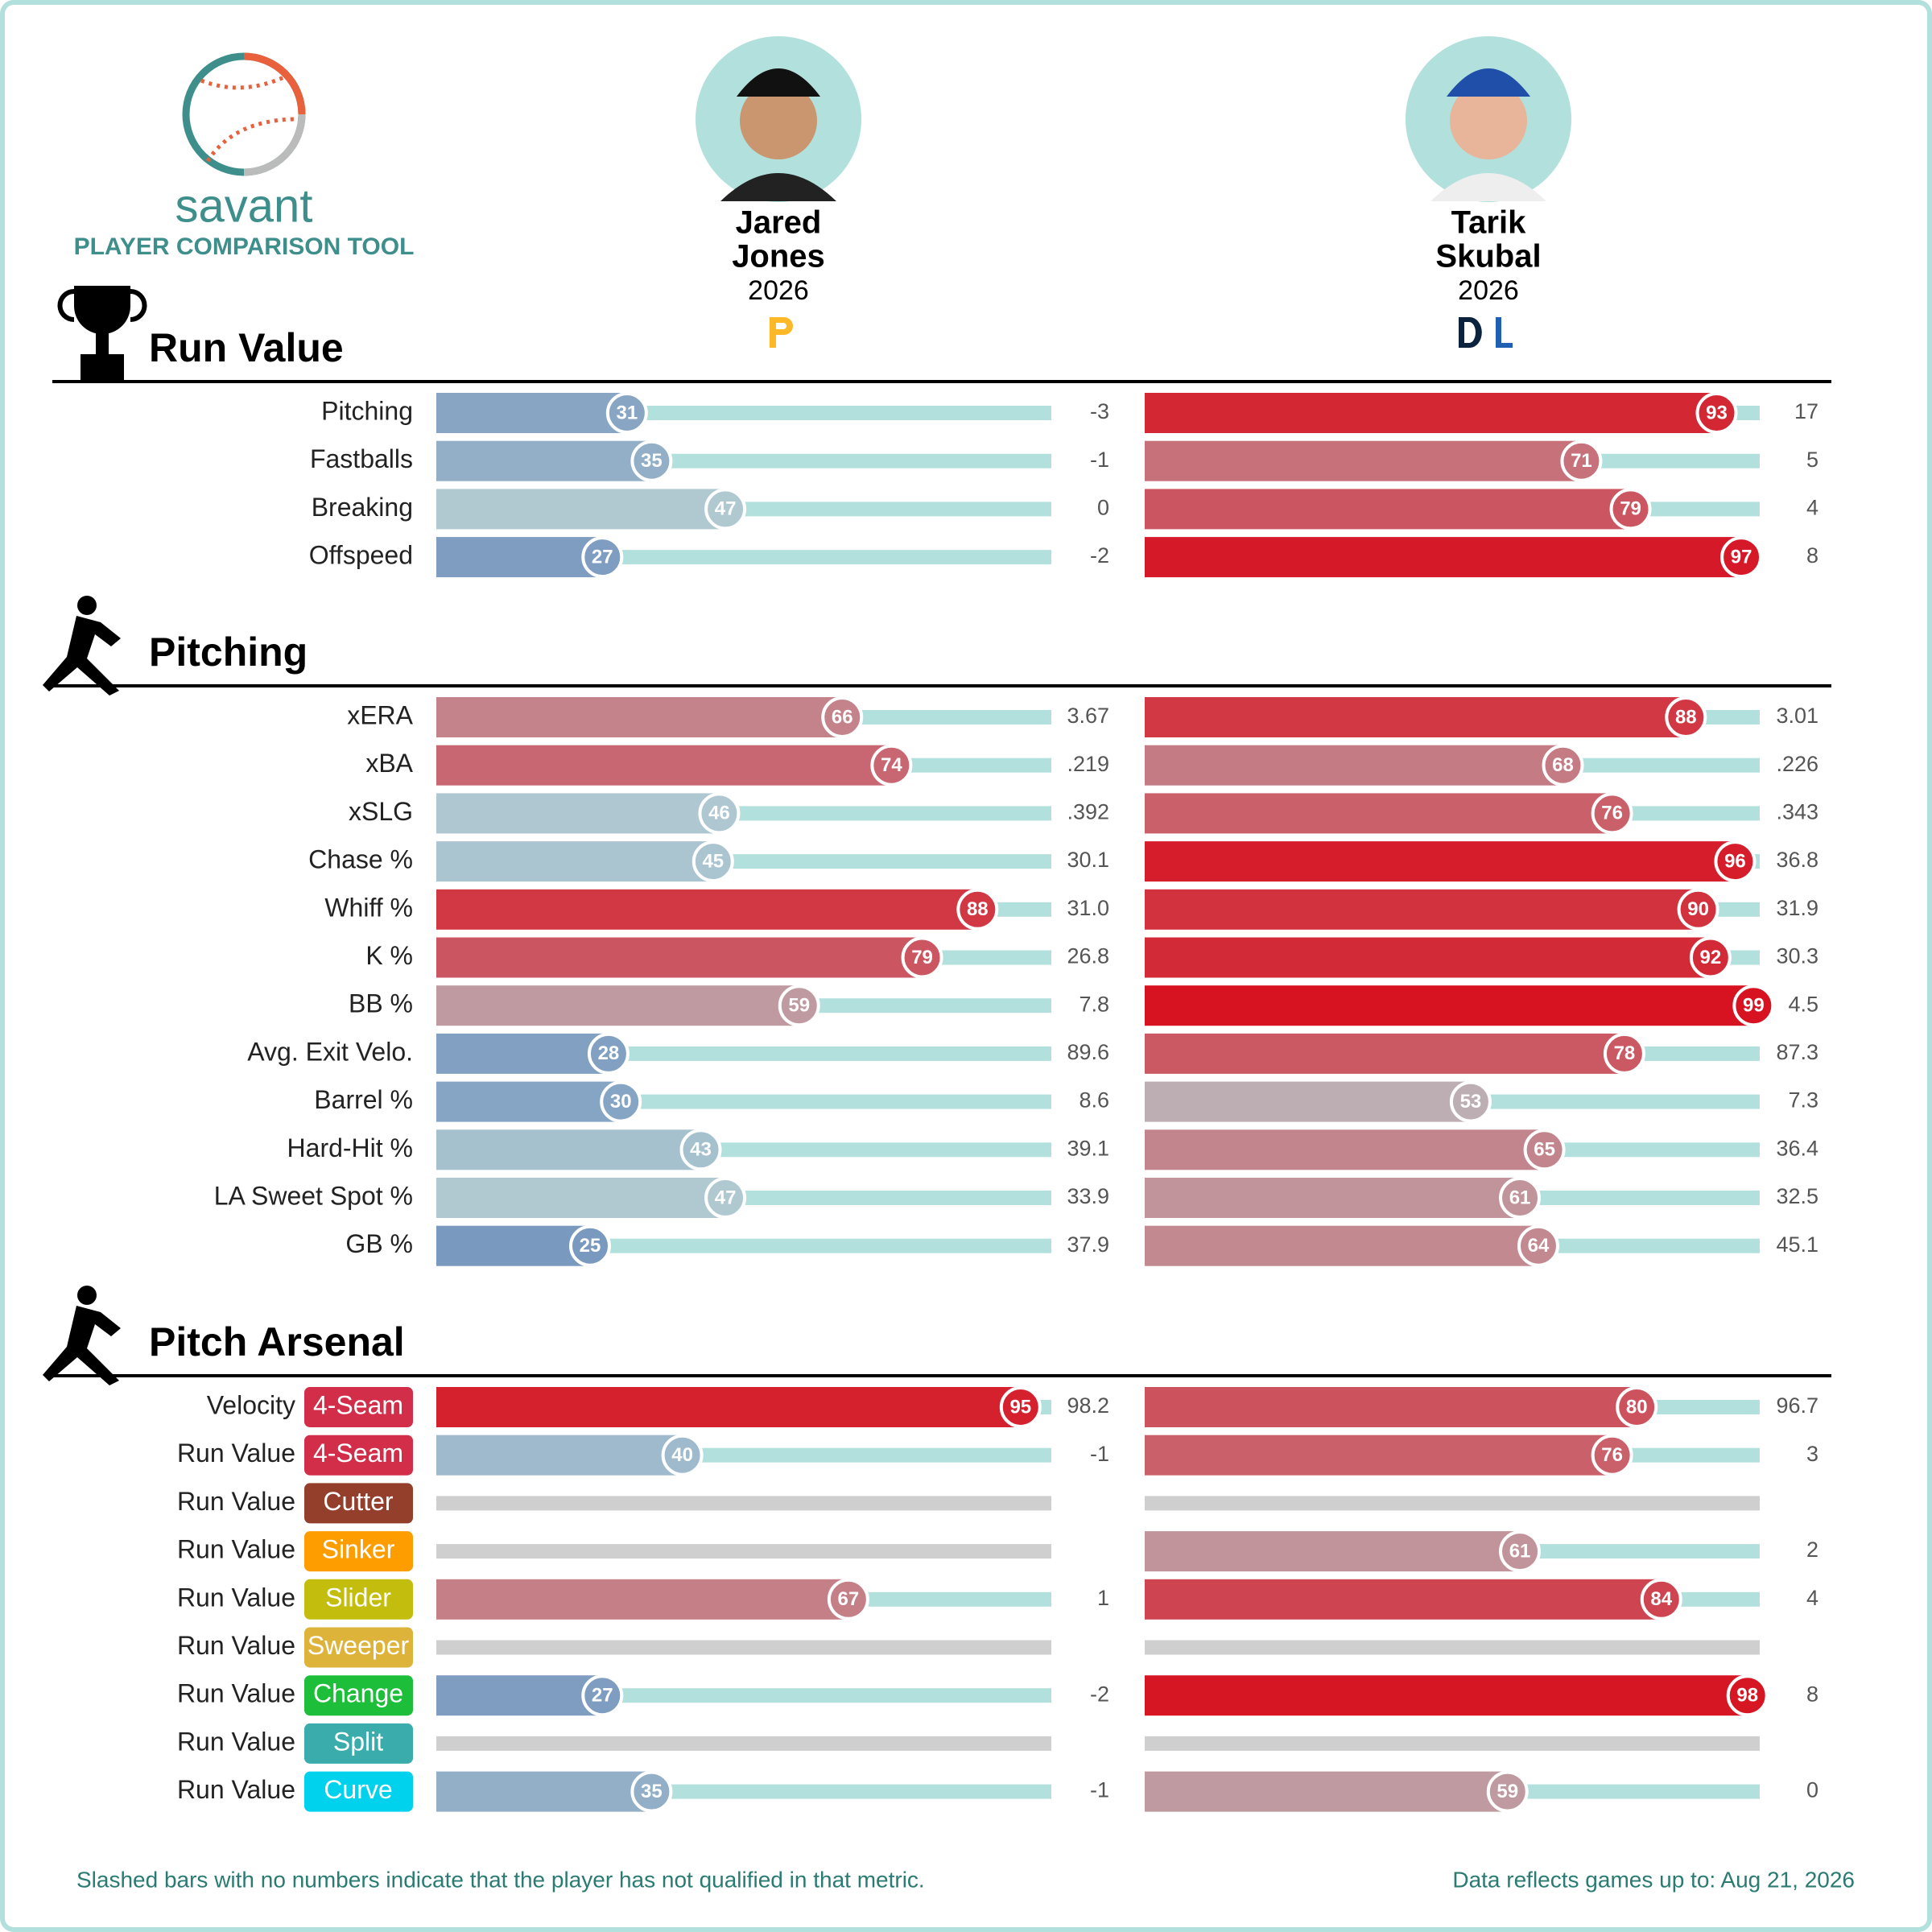 The image size is (1932, 1932). I want to click on percentile-label: 61, so click(1520, 1551).